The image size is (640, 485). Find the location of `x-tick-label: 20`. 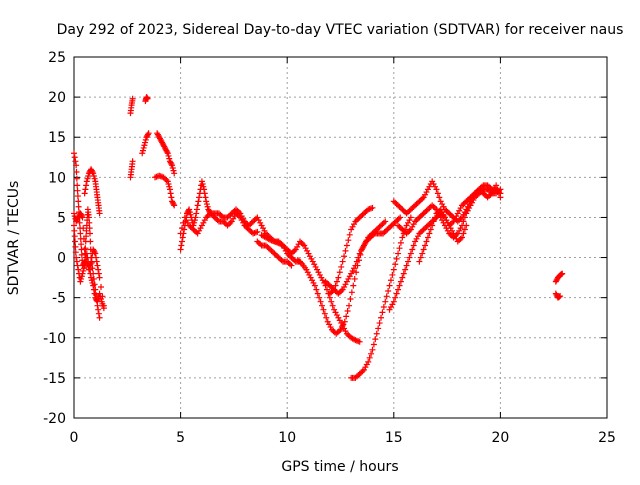

x-tick-label: 20 is located at coordinates (500, 438).